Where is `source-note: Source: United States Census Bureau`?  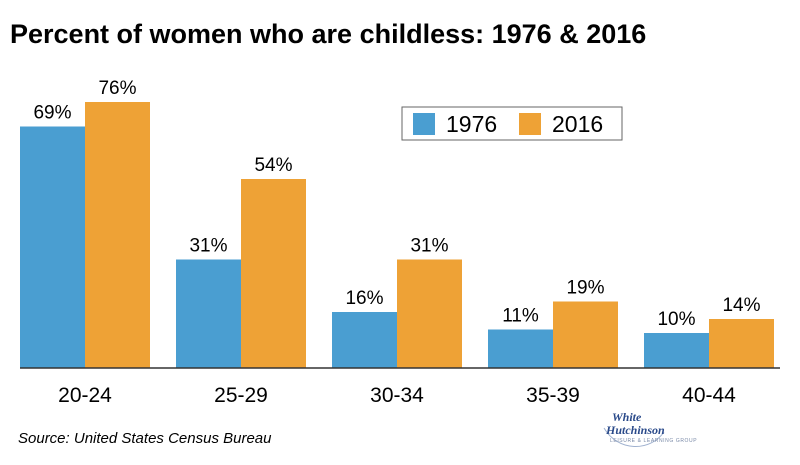
source-note: Source: United States Census Bureau is located at coordinates (145, 438).